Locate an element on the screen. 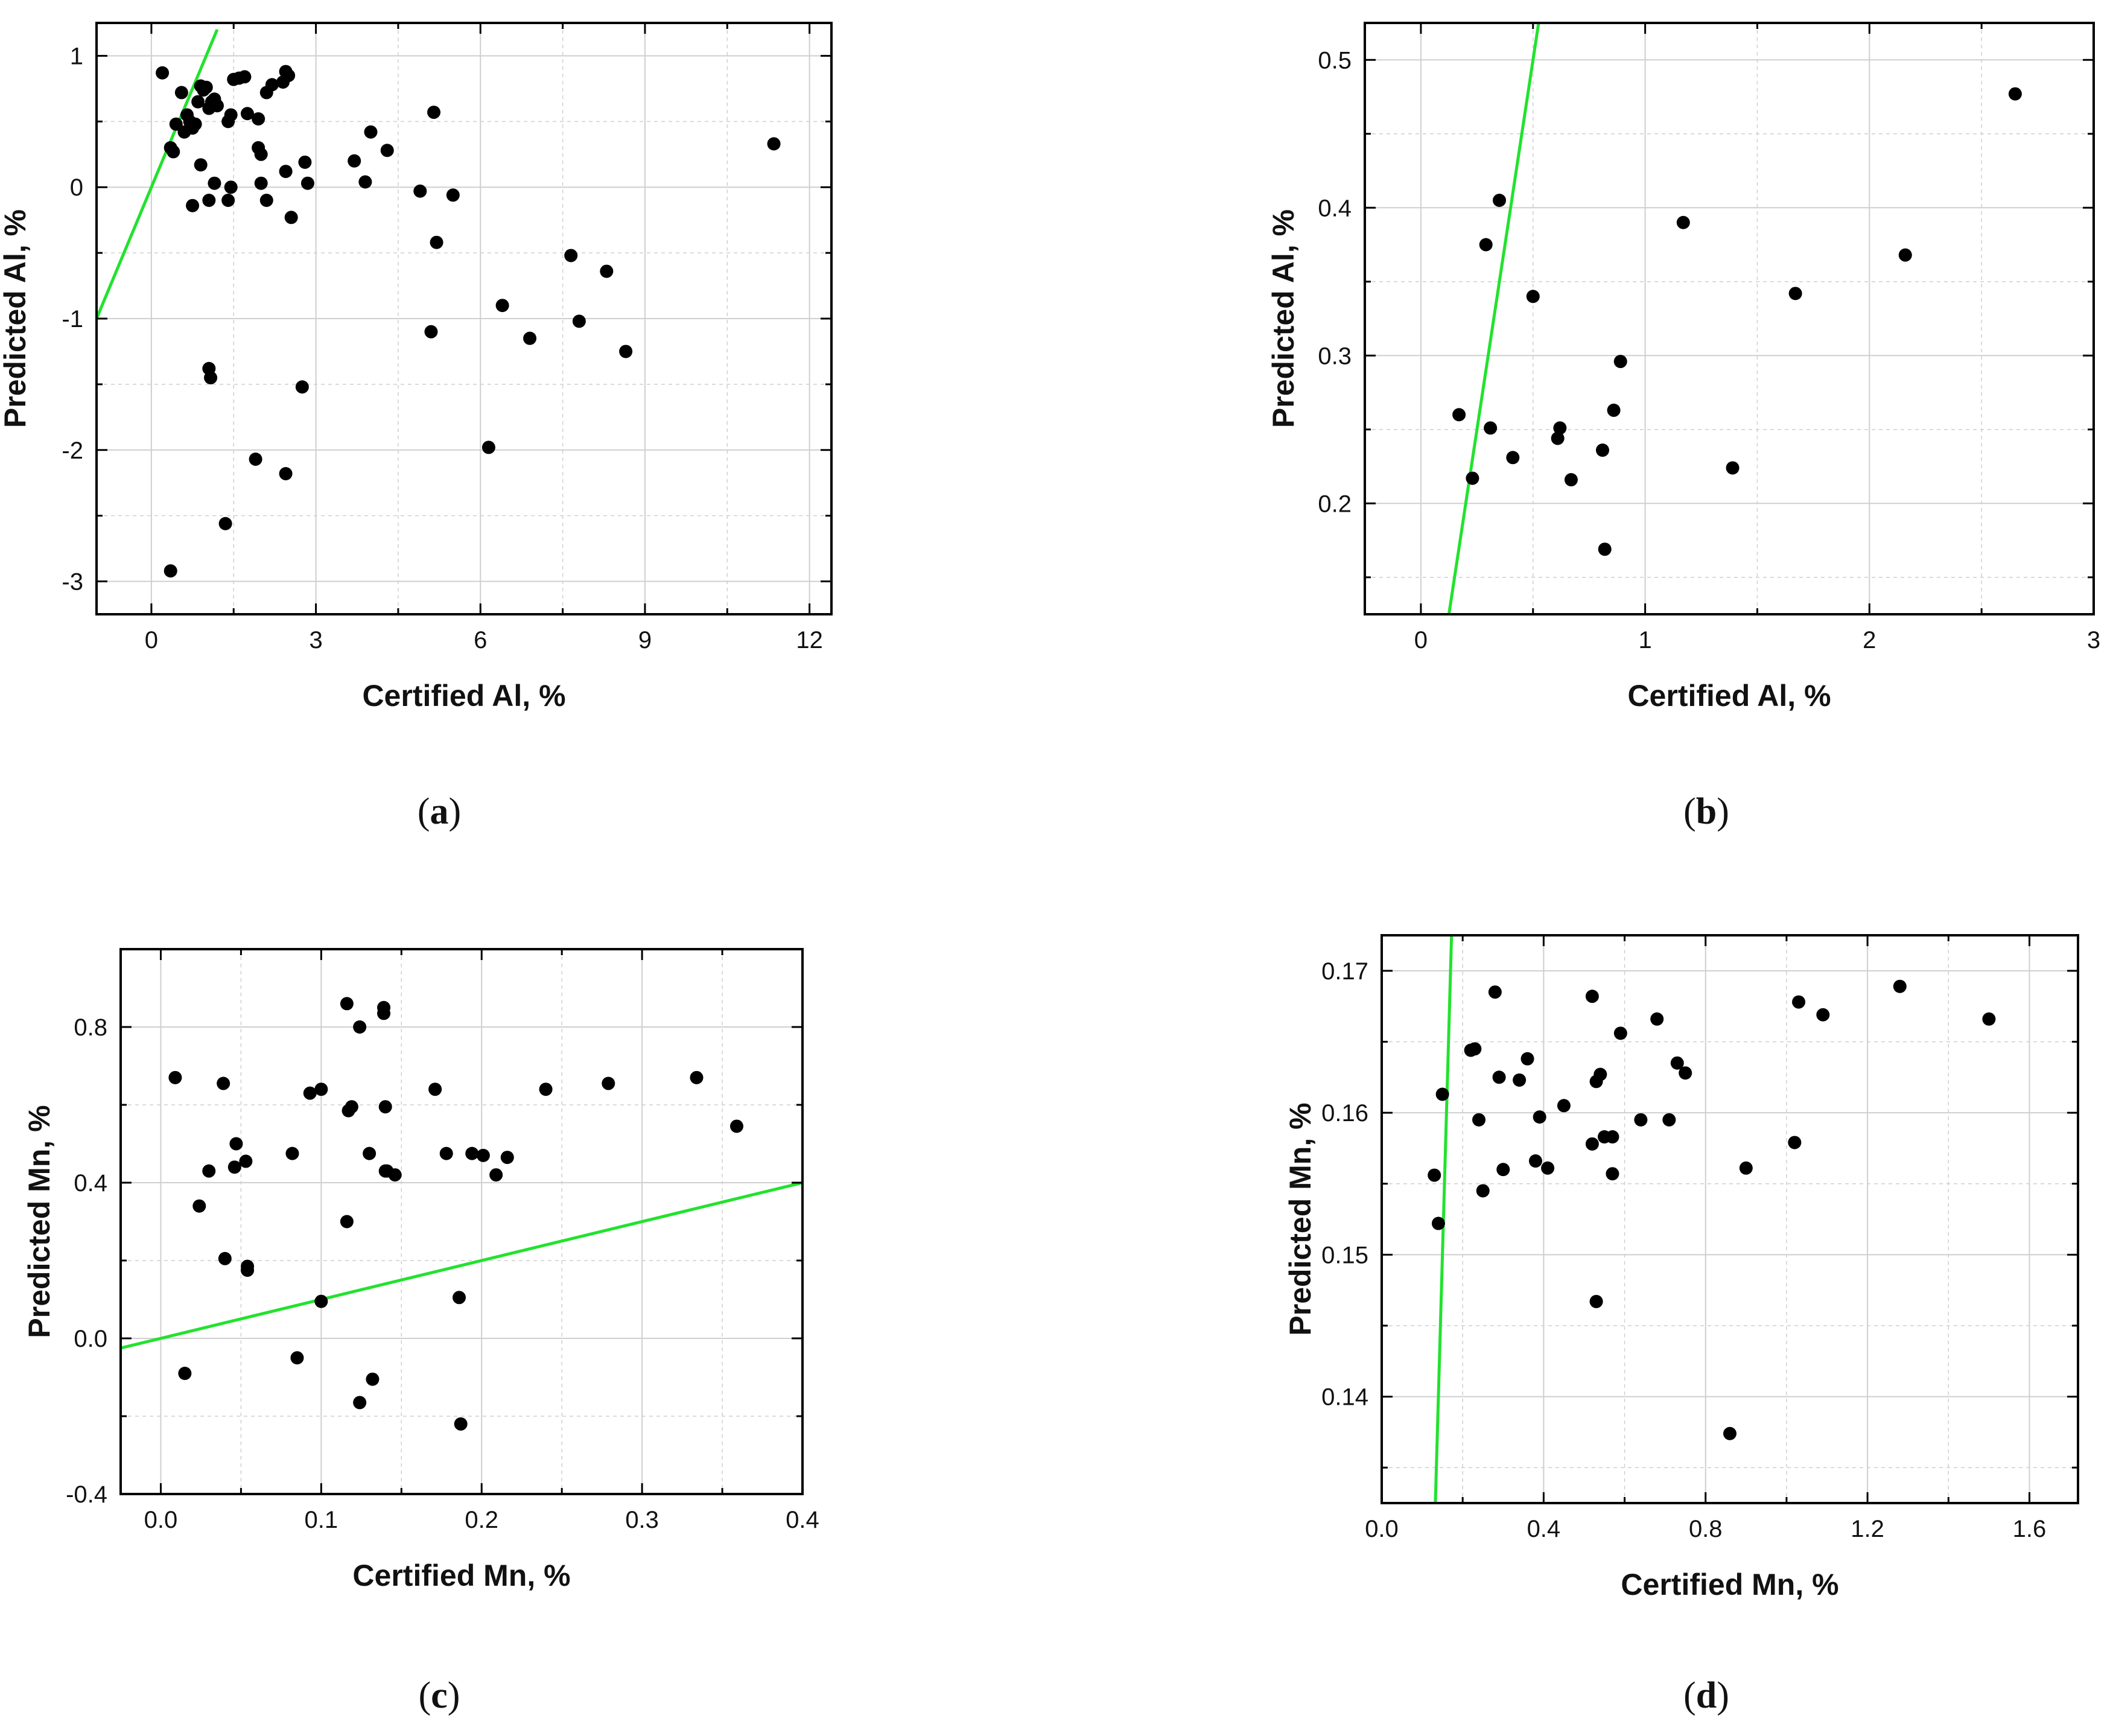 The height and width of the screenshot is (1736, 2113). grid is located at coordinates (462, 1221).